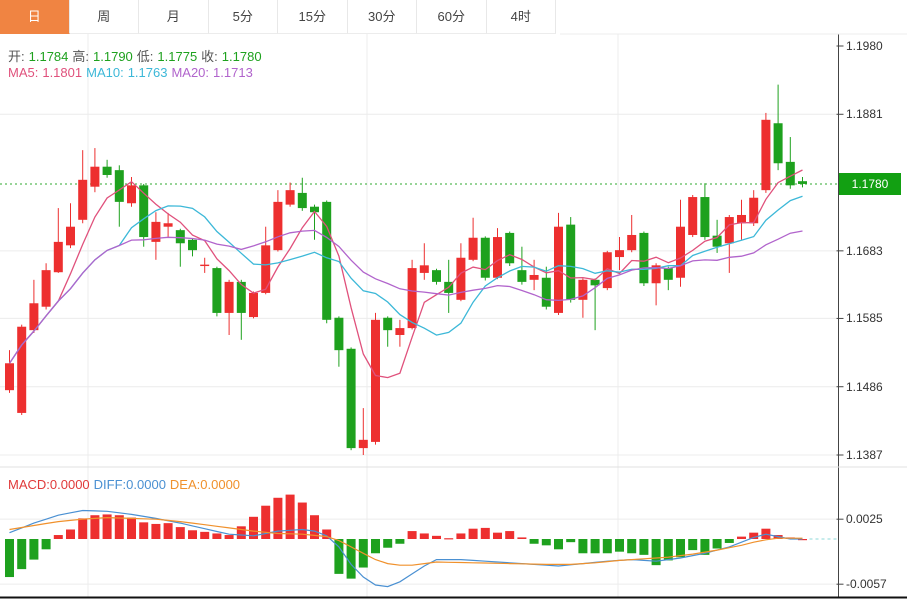 The height and width of the screenshot is (601, 907). I want to click on macd-axis-label: 0.0025, so click(864, 519).